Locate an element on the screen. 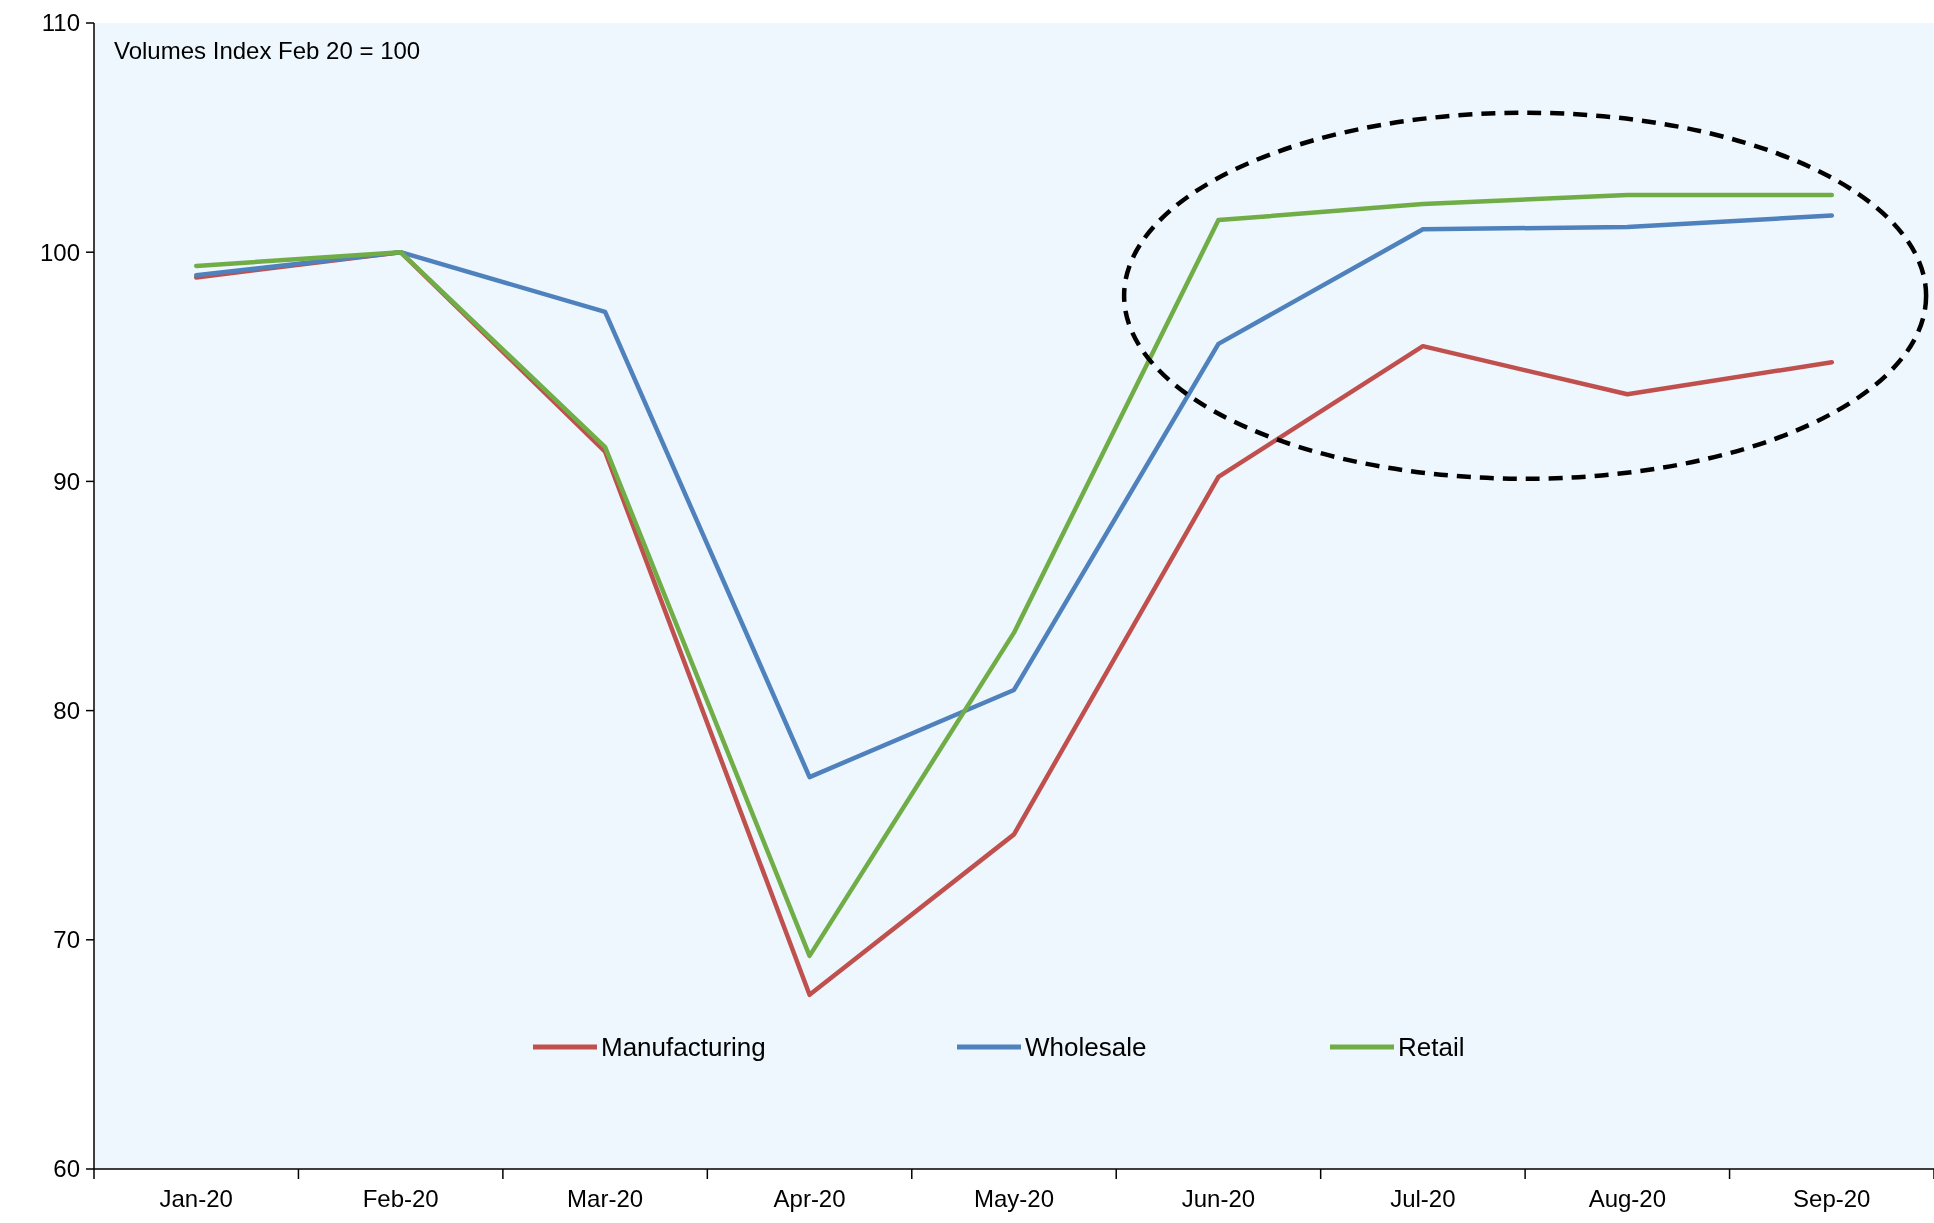 The height and width of the screenshot is (1223, 1934). y-tick-label: 80 is located at coordinates (66, 710).